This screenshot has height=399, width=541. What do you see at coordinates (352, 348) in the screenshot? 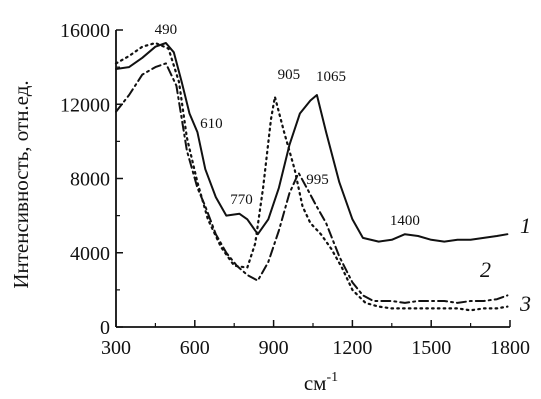
I see `x-tick-label: 1200` at bounding box center [352, 348].